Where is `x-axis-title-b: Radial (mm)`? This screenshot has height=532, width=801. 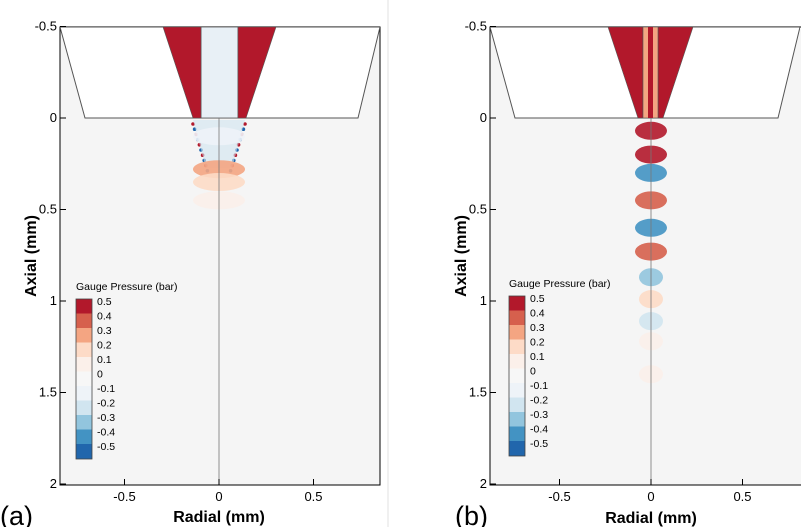 x-axis-title-b: Radial (mm) is located at coordinates (651, 518).